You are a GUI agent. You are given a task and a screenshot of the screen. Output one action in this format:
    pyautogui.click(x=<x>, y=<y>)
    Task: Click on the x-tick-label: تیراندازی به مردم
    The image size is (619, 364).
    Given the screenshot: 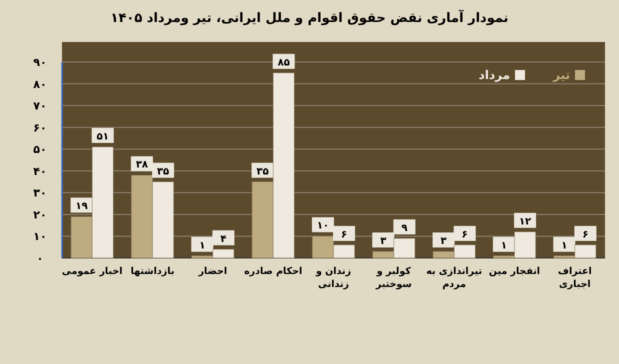 What is the action you would take?
    pyautogui.click(x=454, y=278)
    